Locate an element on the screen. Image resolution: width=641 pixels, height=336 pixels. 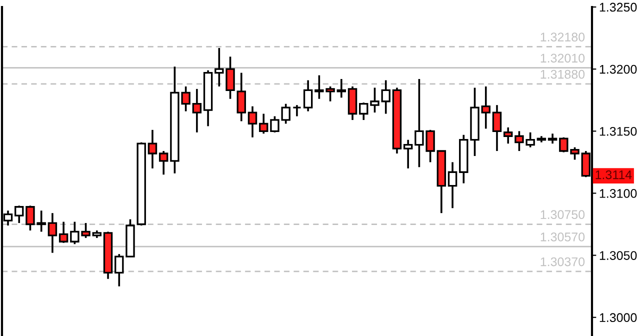
y-tick-label: 1.3200 is located at coordinates (618, 69).